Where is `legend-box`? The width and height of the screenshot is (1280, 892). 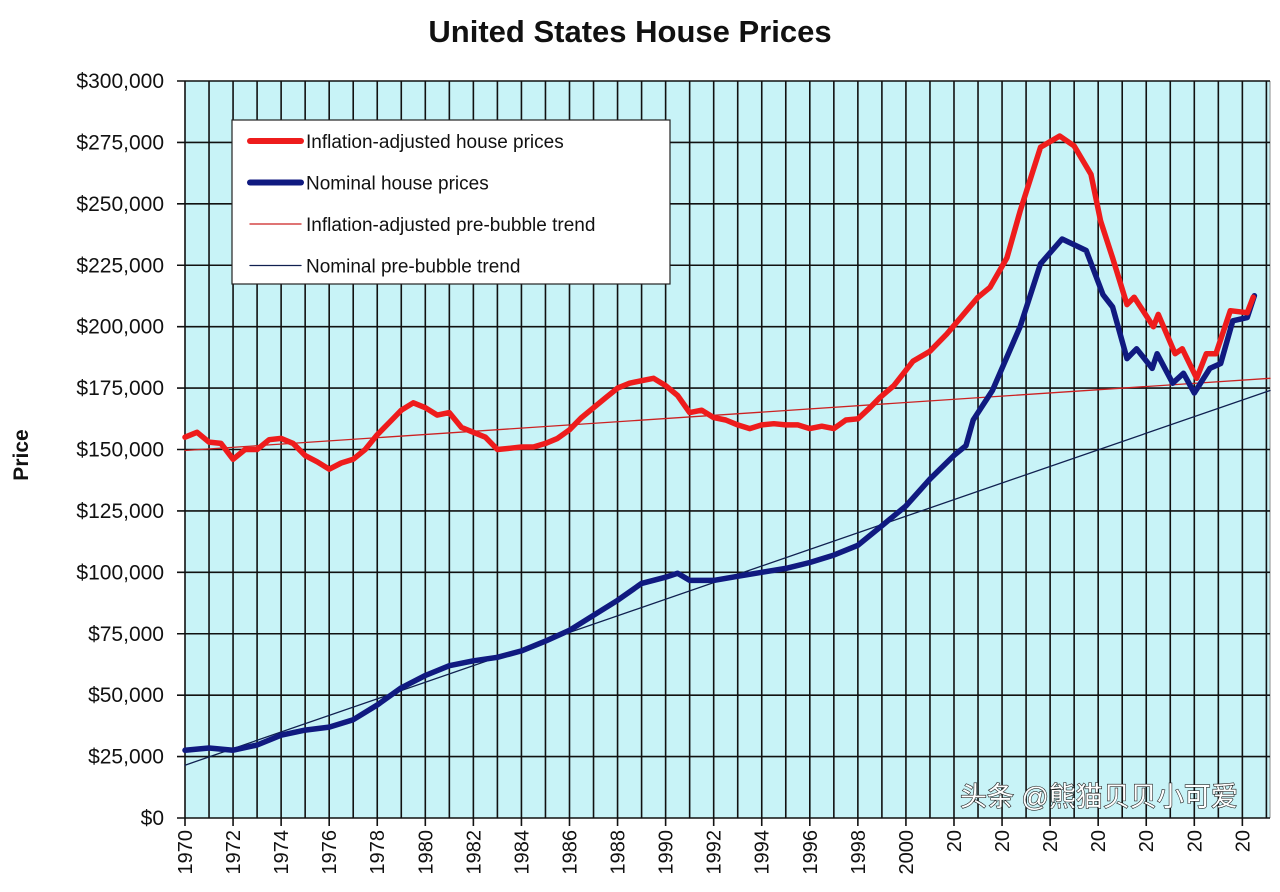 legend-box is located at coordinates (451, 202).